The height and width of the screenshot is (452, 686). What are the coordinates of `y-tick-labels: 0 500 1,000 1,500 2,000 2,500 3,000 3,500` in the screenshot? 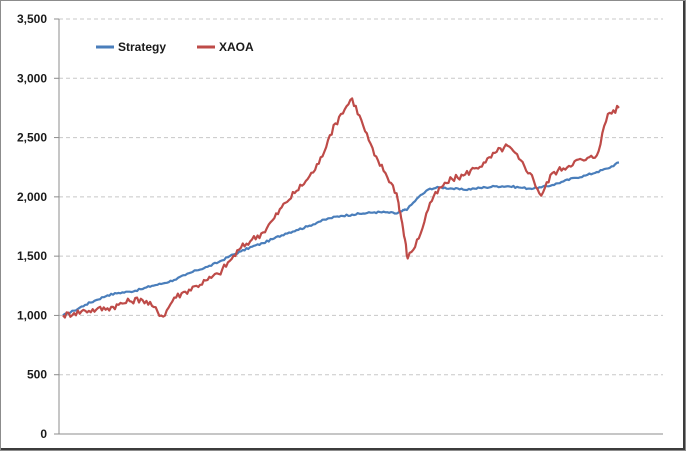 It's located at (32, 226).